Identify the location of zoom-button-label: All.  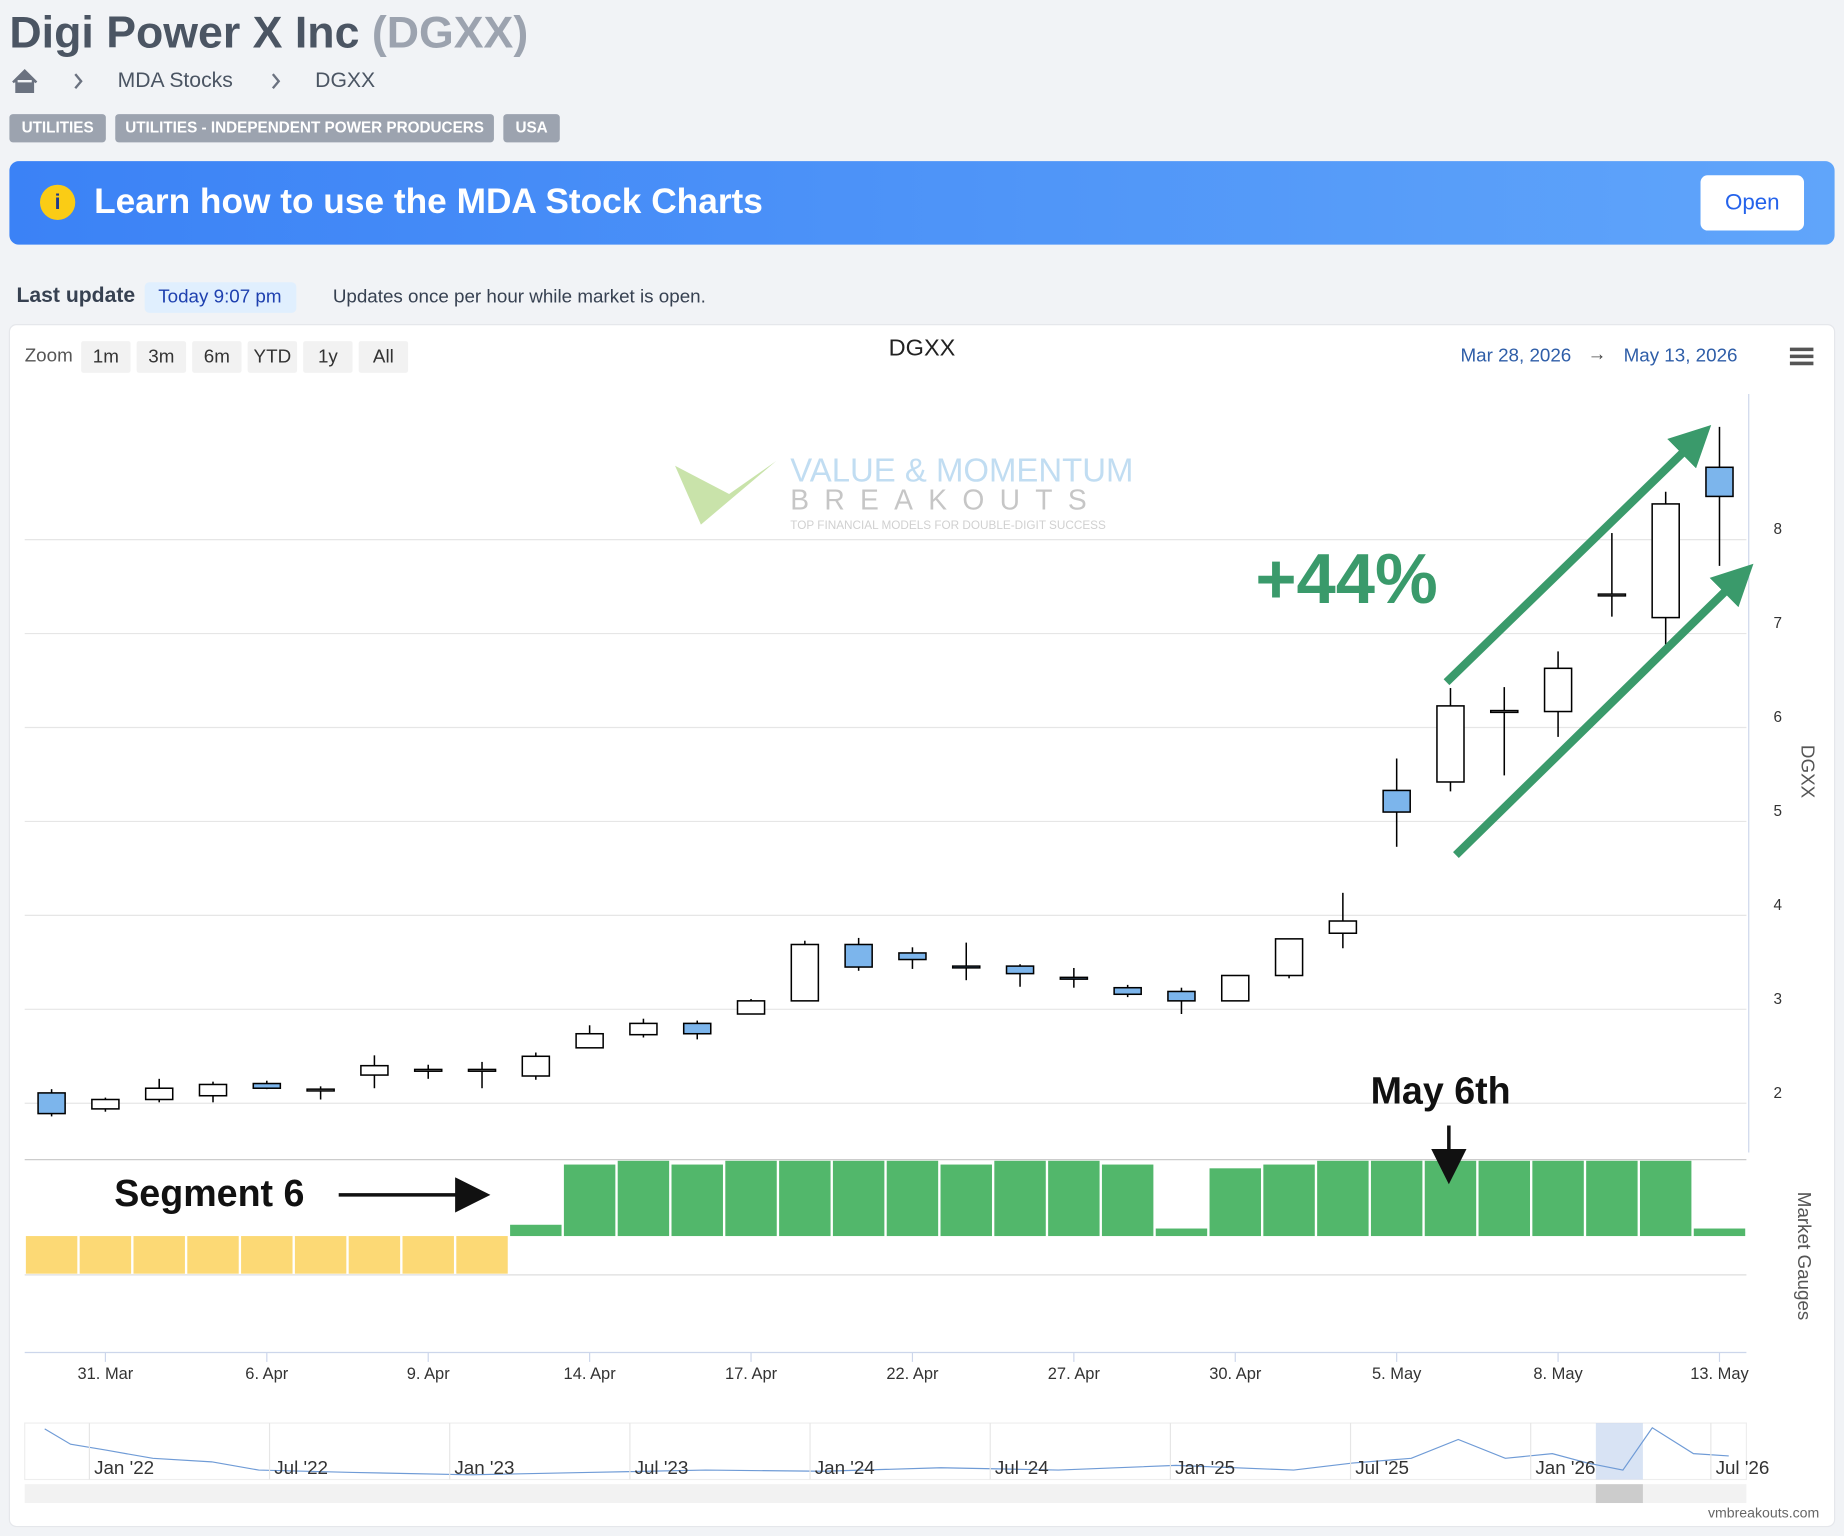
(383, 356).